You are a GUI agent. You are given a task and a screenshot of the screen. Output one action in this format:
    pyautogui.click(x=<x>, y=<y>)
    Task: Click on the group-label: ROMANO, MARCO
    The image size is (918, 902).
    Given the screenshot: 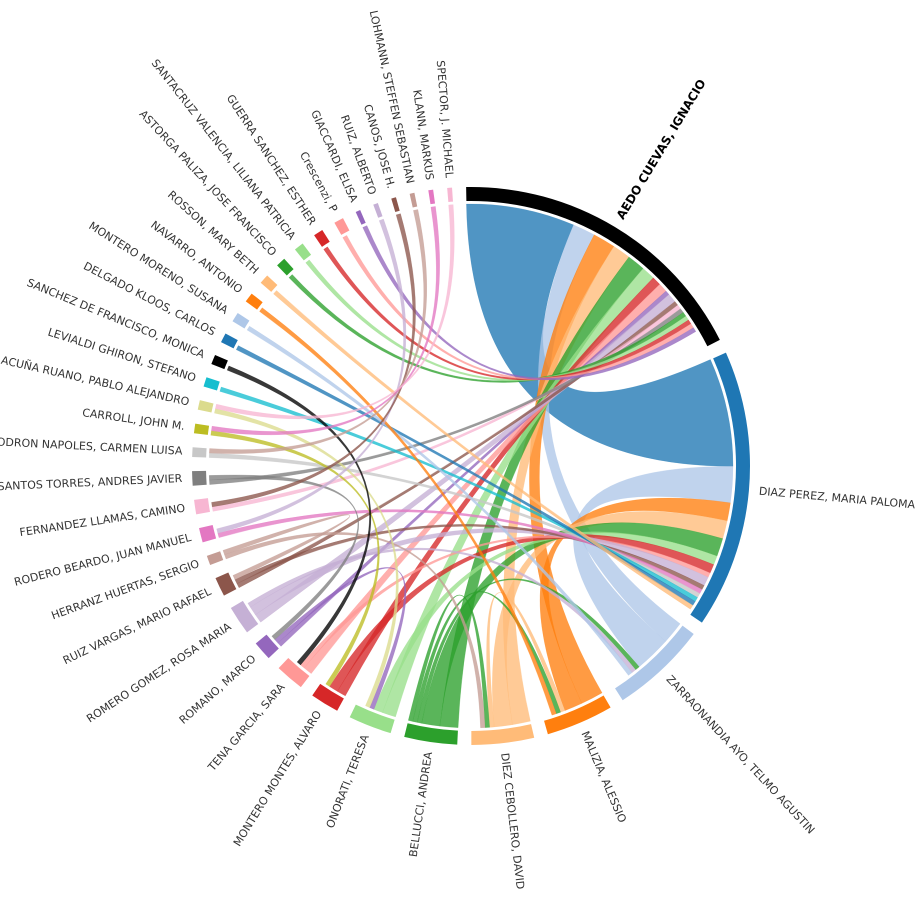 What is the action you would take?
    pyautogui.click(x=218, y=689)
    